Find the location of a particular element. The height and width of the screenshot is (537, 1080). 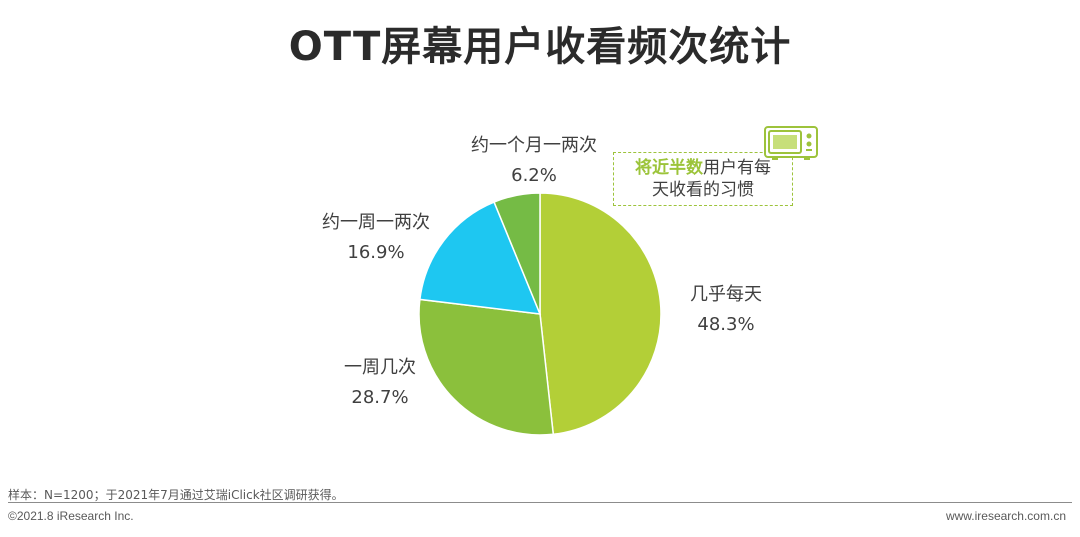

slice-category: 几乎每天 is located at coordinates (726, 294).